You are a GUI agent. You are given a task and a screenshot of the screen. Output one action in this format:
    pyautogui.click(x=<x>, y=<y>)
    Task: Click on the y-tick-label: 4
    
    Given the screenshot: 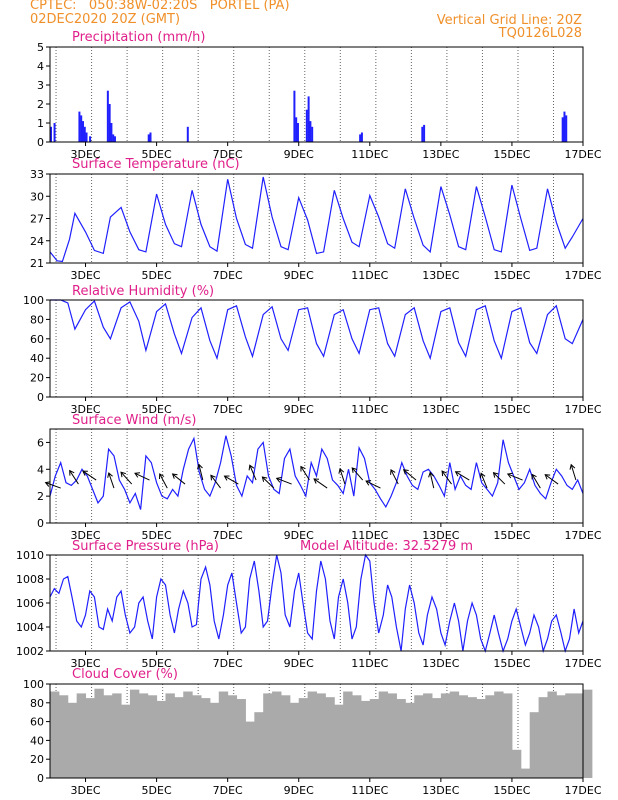 What is the action you would take?
    pyautogui.click(x=40, y=66)
    